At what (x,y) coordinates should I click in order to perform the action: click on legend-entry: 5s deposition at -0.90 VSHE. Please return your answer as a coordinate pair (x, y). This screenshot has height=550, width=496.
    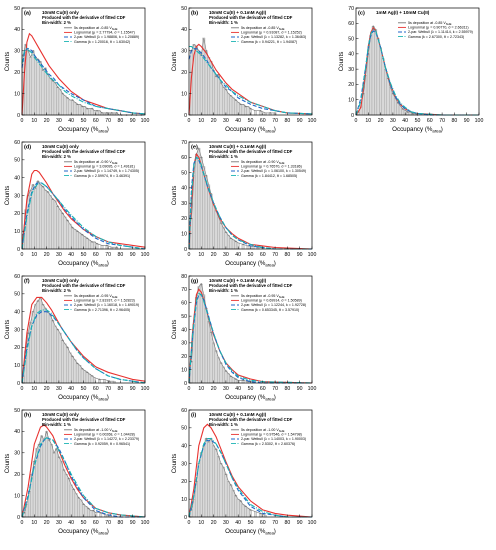
    Looking at the image, I should click on (263, 162).